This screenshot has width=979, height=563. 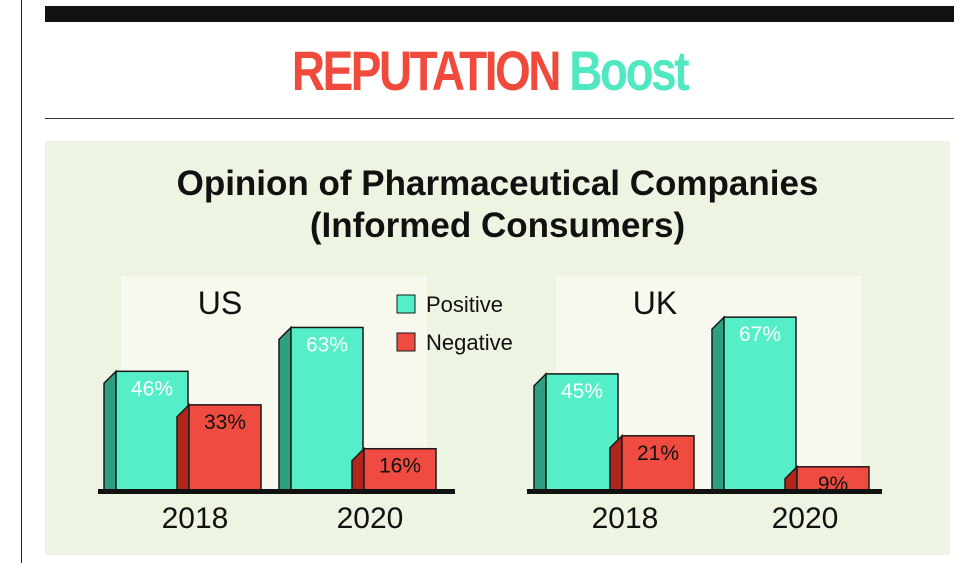 What do you see at coordinates (704, 491) in the screenshot?
I see `baseline-uk` at bounding box center [704, 491].